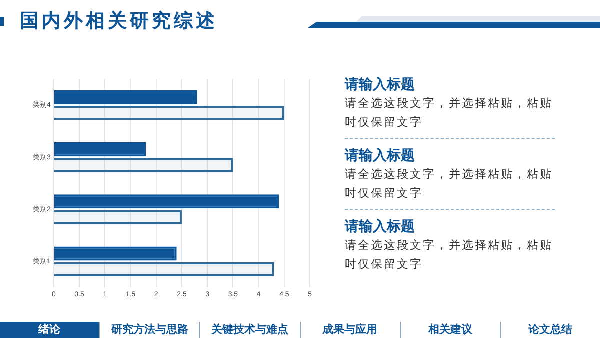 Image resolution: width=600 pixels, height=338 pixels. Describe the element at coordinates (149, 330) in the screenshot. I see `text: 研究方法与思路` at that location.